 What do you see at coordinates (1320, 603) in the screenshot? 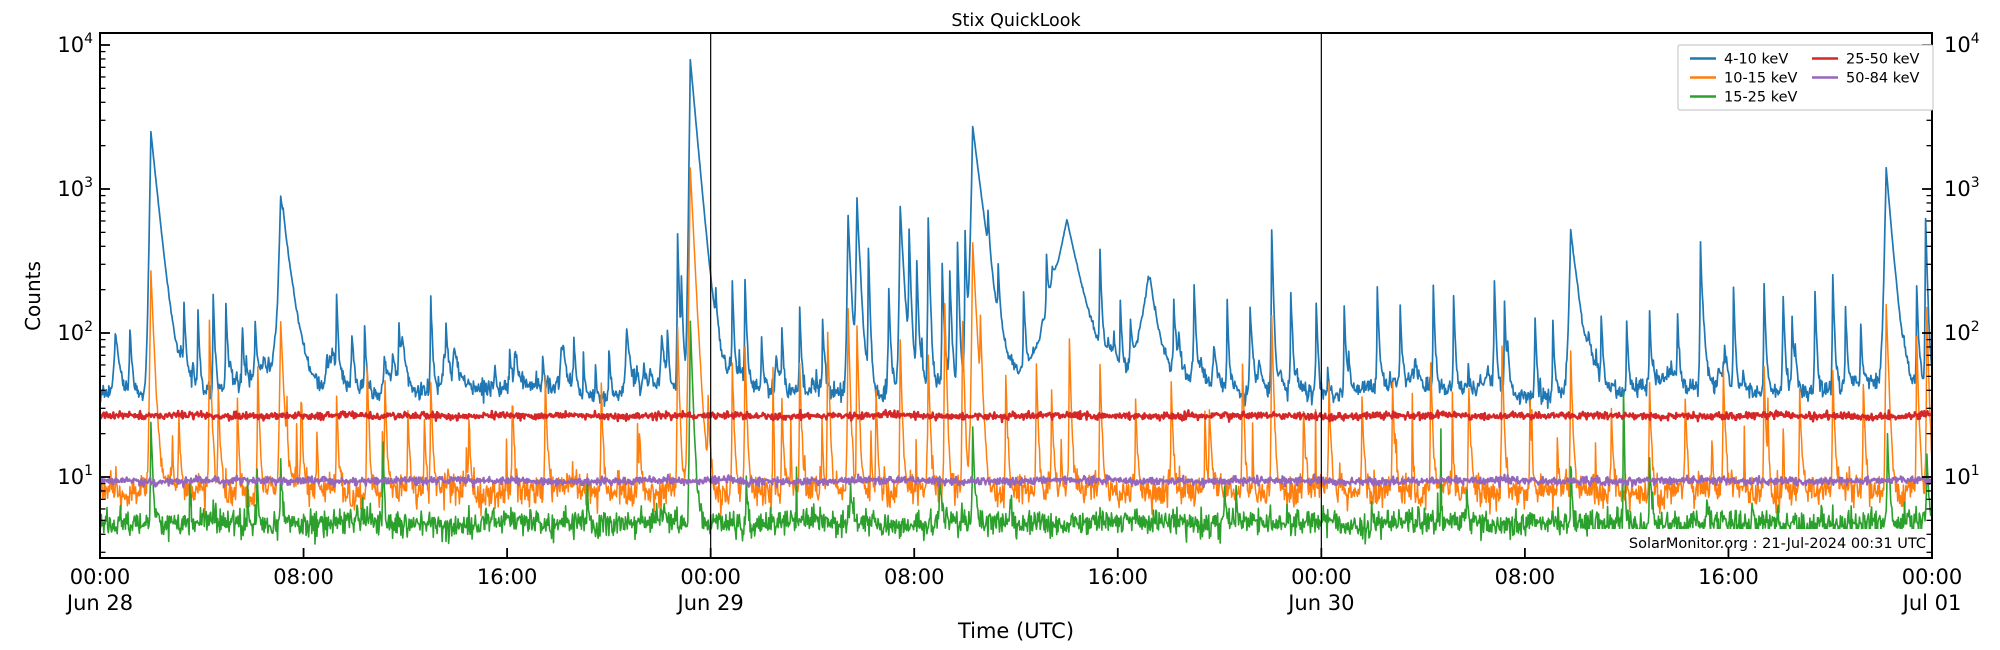
I see `x-tick-day-label: Jun 30` at bounding box center [1320, 603].